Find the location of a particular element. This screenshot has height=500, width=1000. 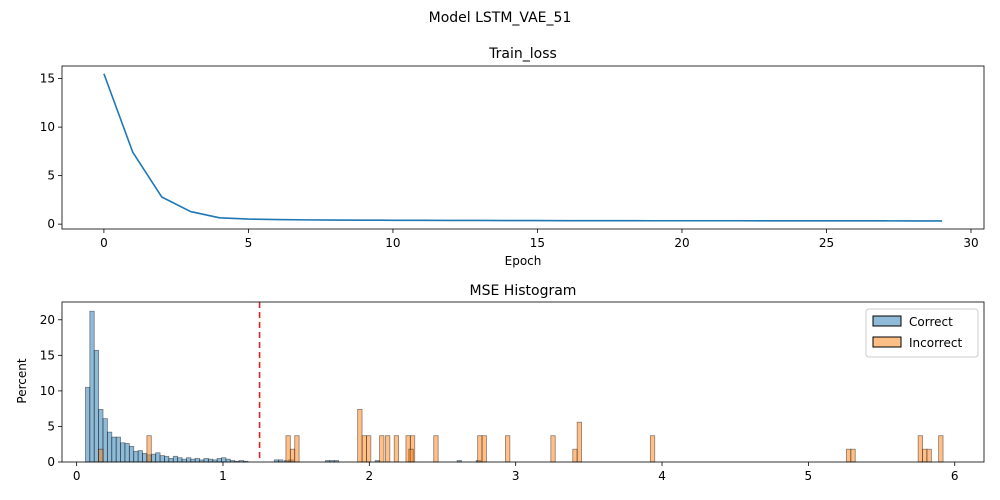

loss-y-tick-label: 5 is located at coordinates (51, 176).